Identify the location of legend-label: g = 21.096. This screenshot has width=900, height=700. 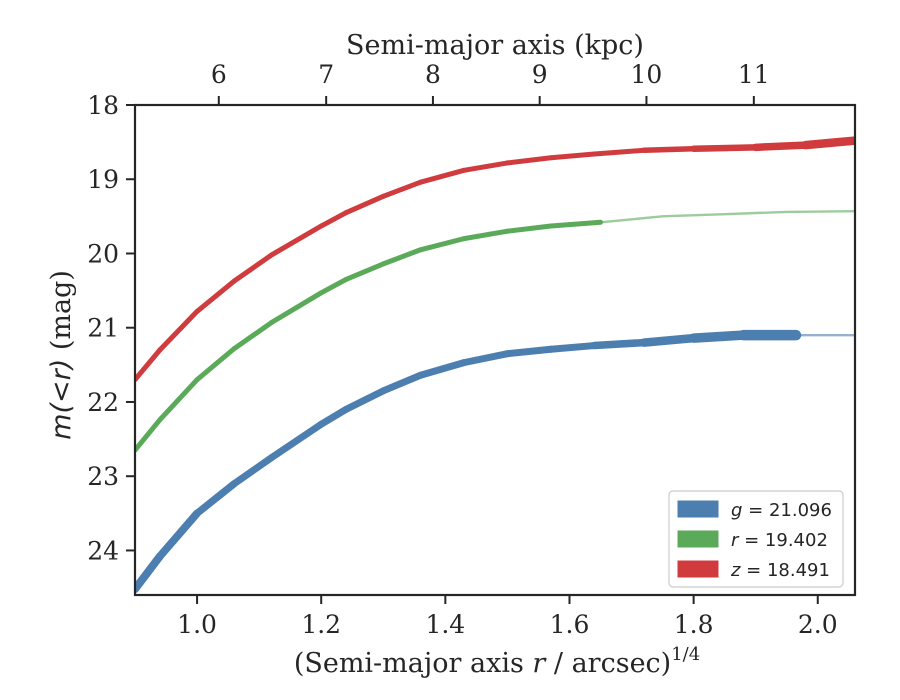
(781, 510).